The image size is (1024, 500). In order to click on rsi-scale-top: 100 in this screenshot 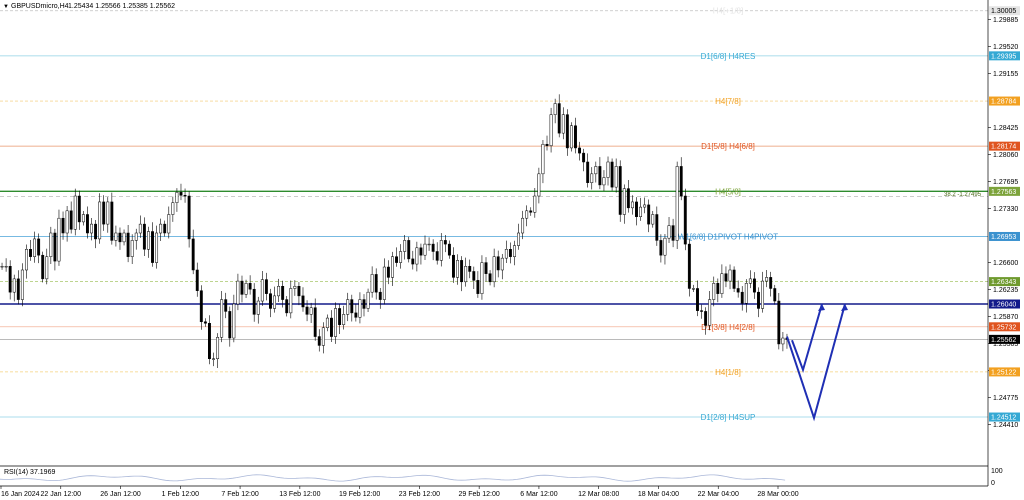, I will do `click(997, 471)`.